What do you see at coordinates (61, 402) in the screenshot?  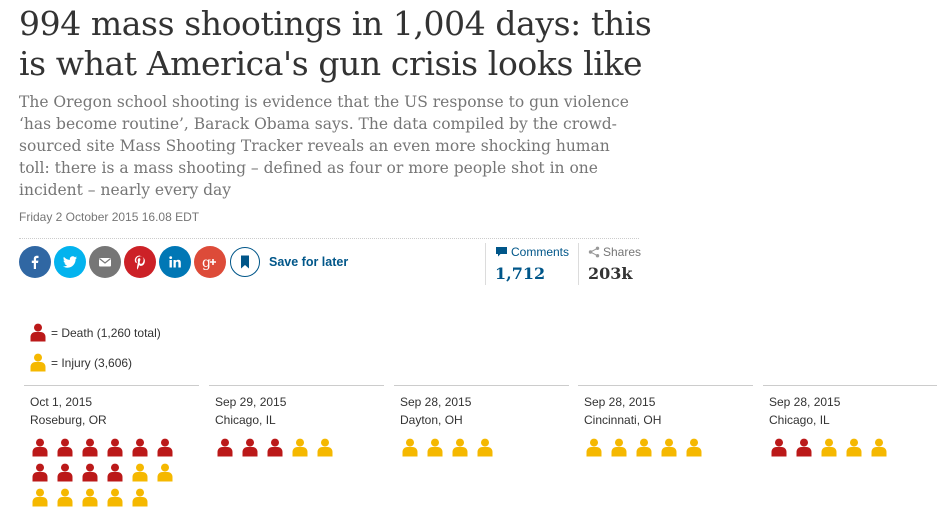 I see `incident-date: Oct 1, 2015` at bounding box center [61, 402].